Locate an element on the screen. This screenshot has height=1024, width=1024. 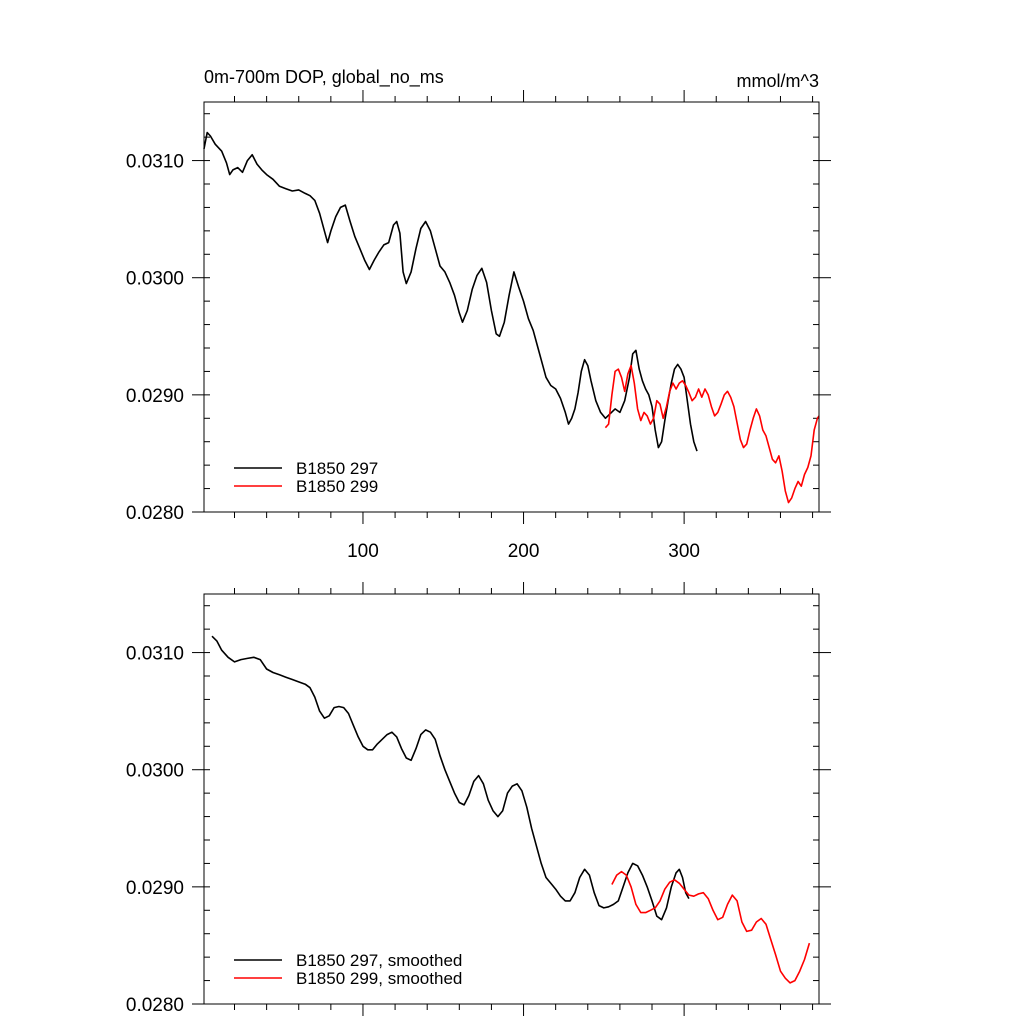
x-tick-label: 100 is located at coordinates (363, 551).